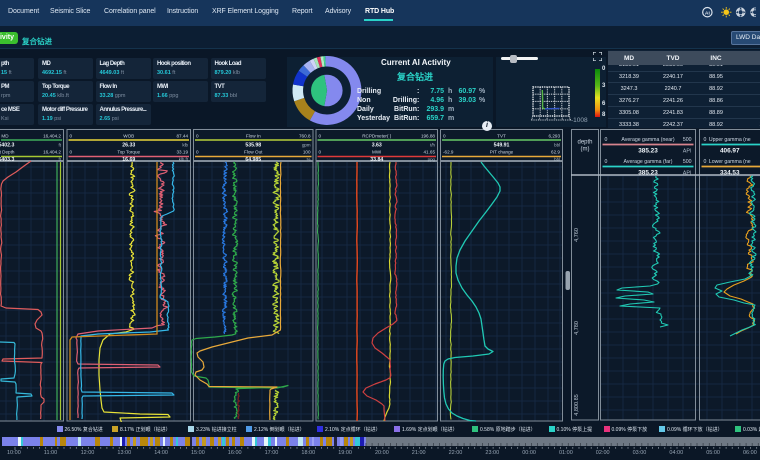 This screenshot has height=460, width=760. Describe the element at coordinates (7, 152) in the screenshot. I see `svg-text: Bit Depth` at that location.